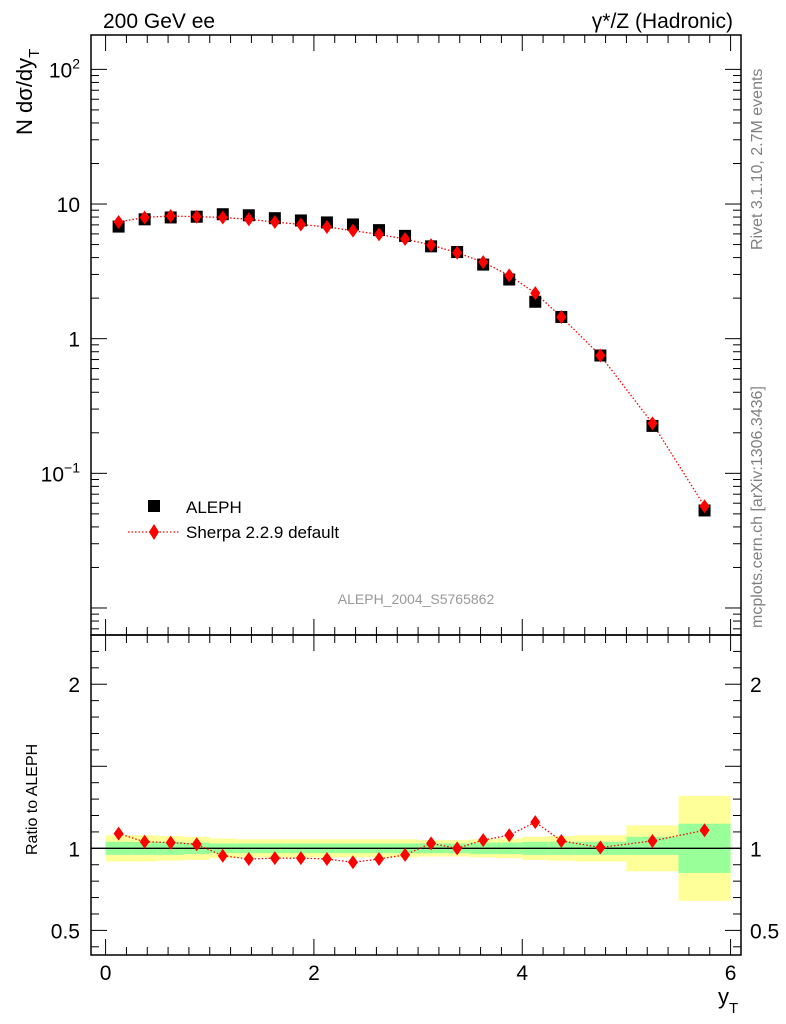  Describe the element at coordinates (535, 301) in the screenshot. I see `aleph-point` at that location.